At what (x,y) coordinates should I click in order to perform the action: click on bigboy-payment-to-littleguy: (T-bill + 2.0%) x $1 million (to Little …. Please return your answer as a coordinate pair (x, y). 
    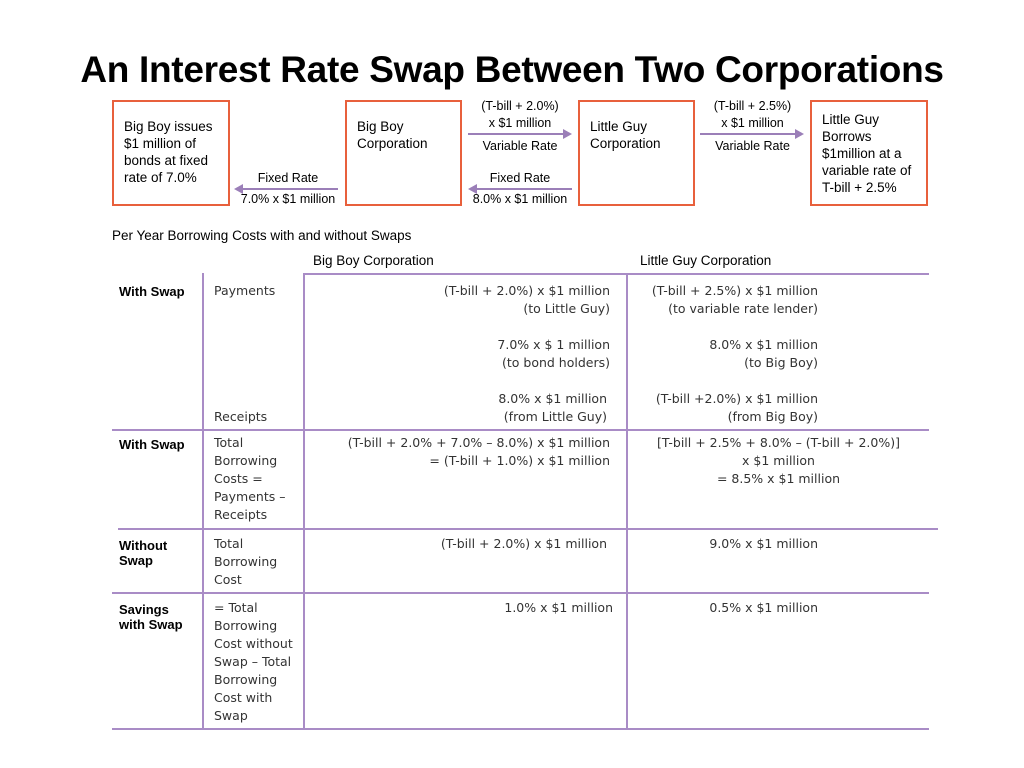
    Looking at the image, I should click on (526, 299).